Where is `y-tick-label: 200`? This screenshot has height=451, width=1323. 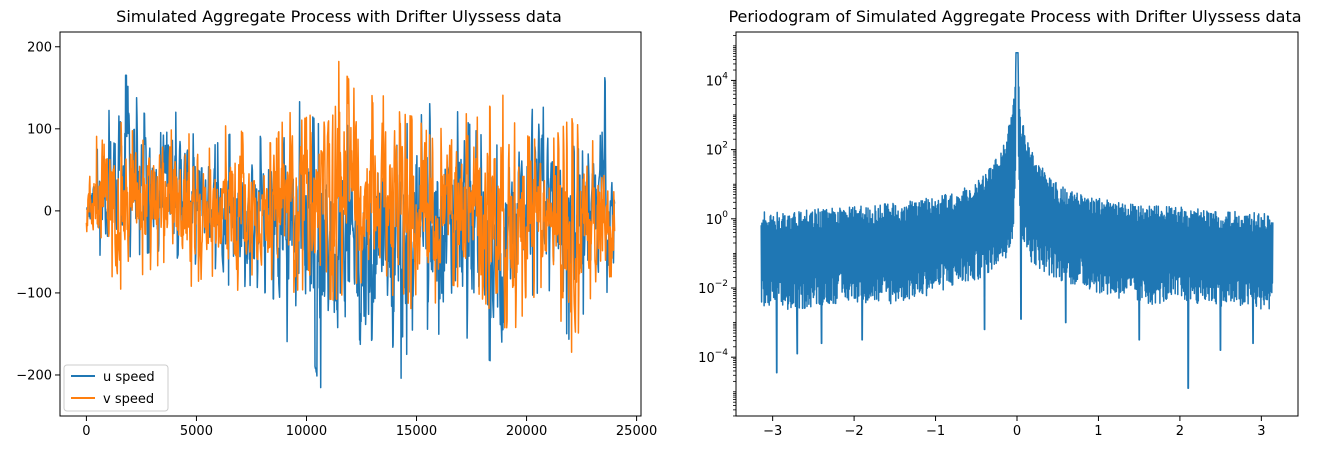
y-tick-label: 200 is located at coordinates (39, 47).